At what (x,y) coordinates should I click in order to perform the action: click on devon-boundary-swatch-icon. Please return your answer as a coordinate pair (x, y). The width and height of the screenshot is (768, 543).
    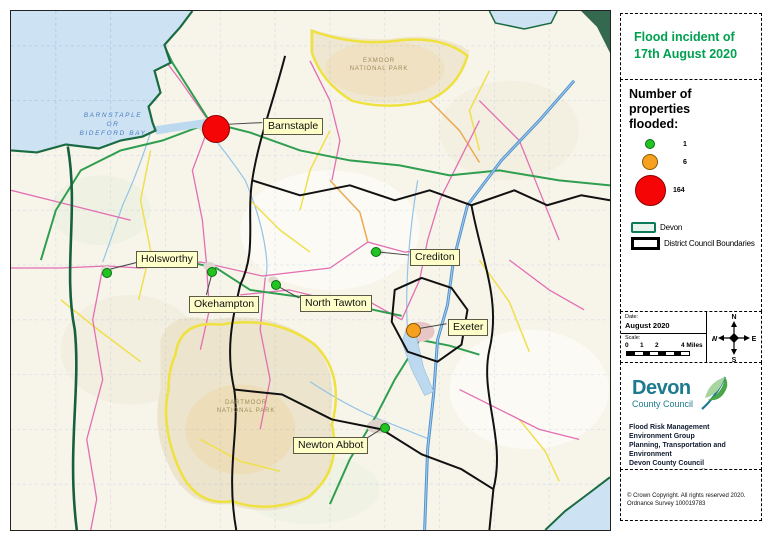
    Looking at the image, I should click on (643, 227).